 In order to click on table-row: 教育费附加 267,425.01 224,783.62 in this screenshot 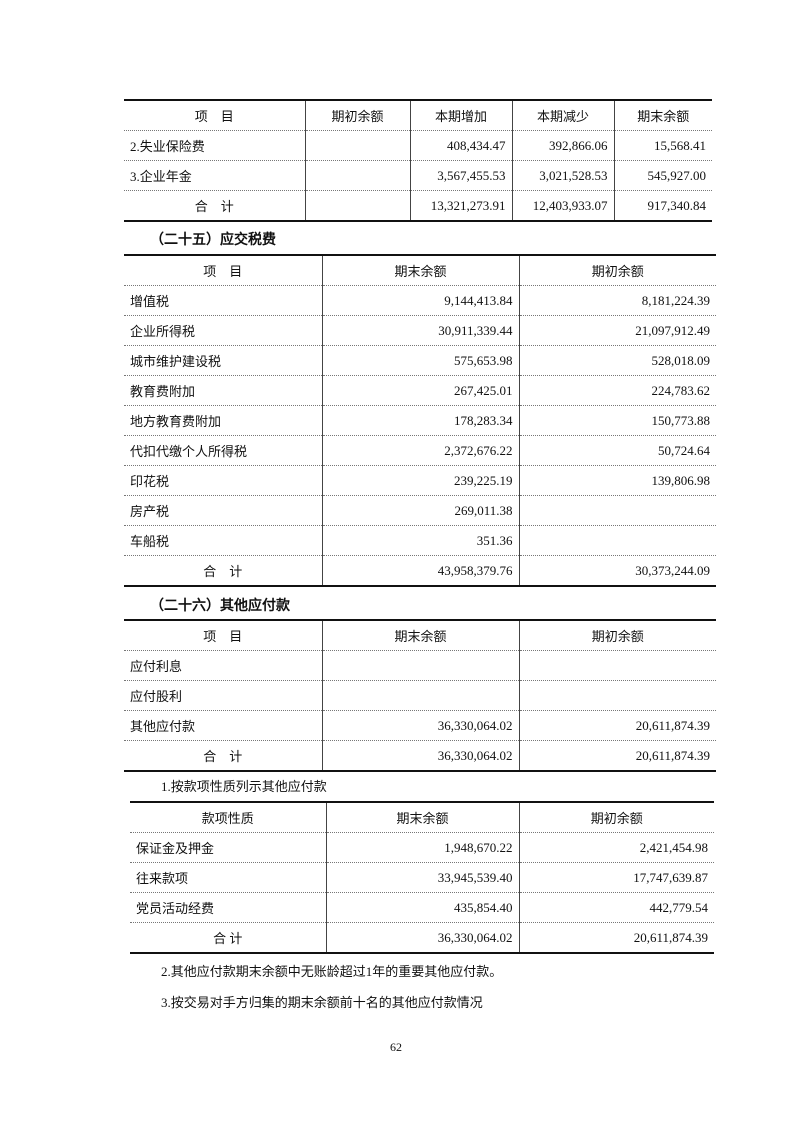, I will do `click(420, 390)`.